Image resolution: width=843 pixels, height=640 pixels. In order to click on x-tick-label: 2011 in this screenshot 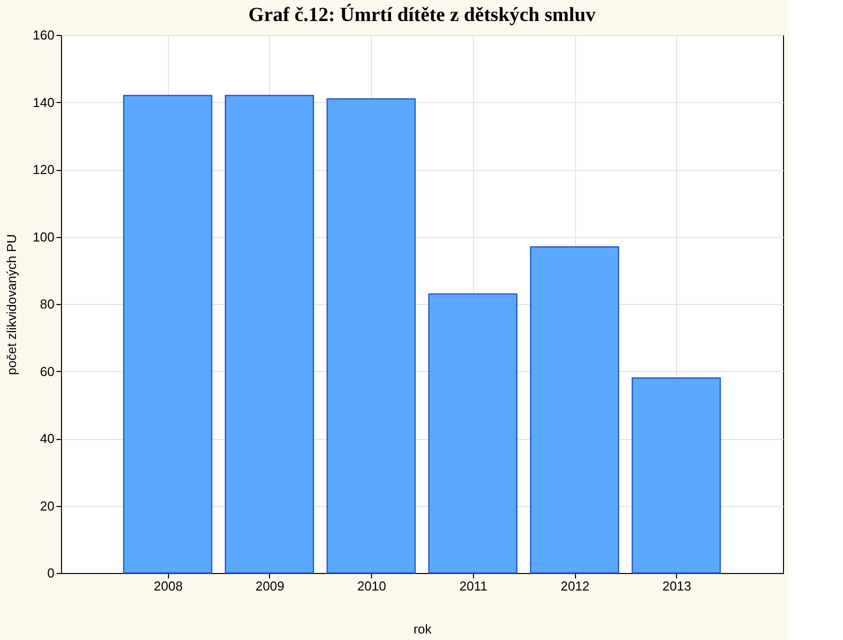, I will do `click(473, 586)`.